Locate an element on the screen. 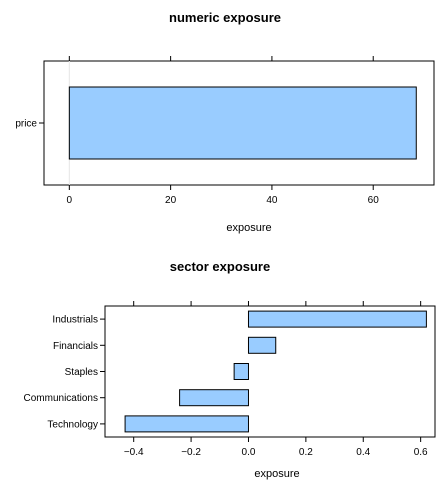 Image resolution: width=443 pixels, height=482 pixels. bar-price is located at coordinates (242, 123).